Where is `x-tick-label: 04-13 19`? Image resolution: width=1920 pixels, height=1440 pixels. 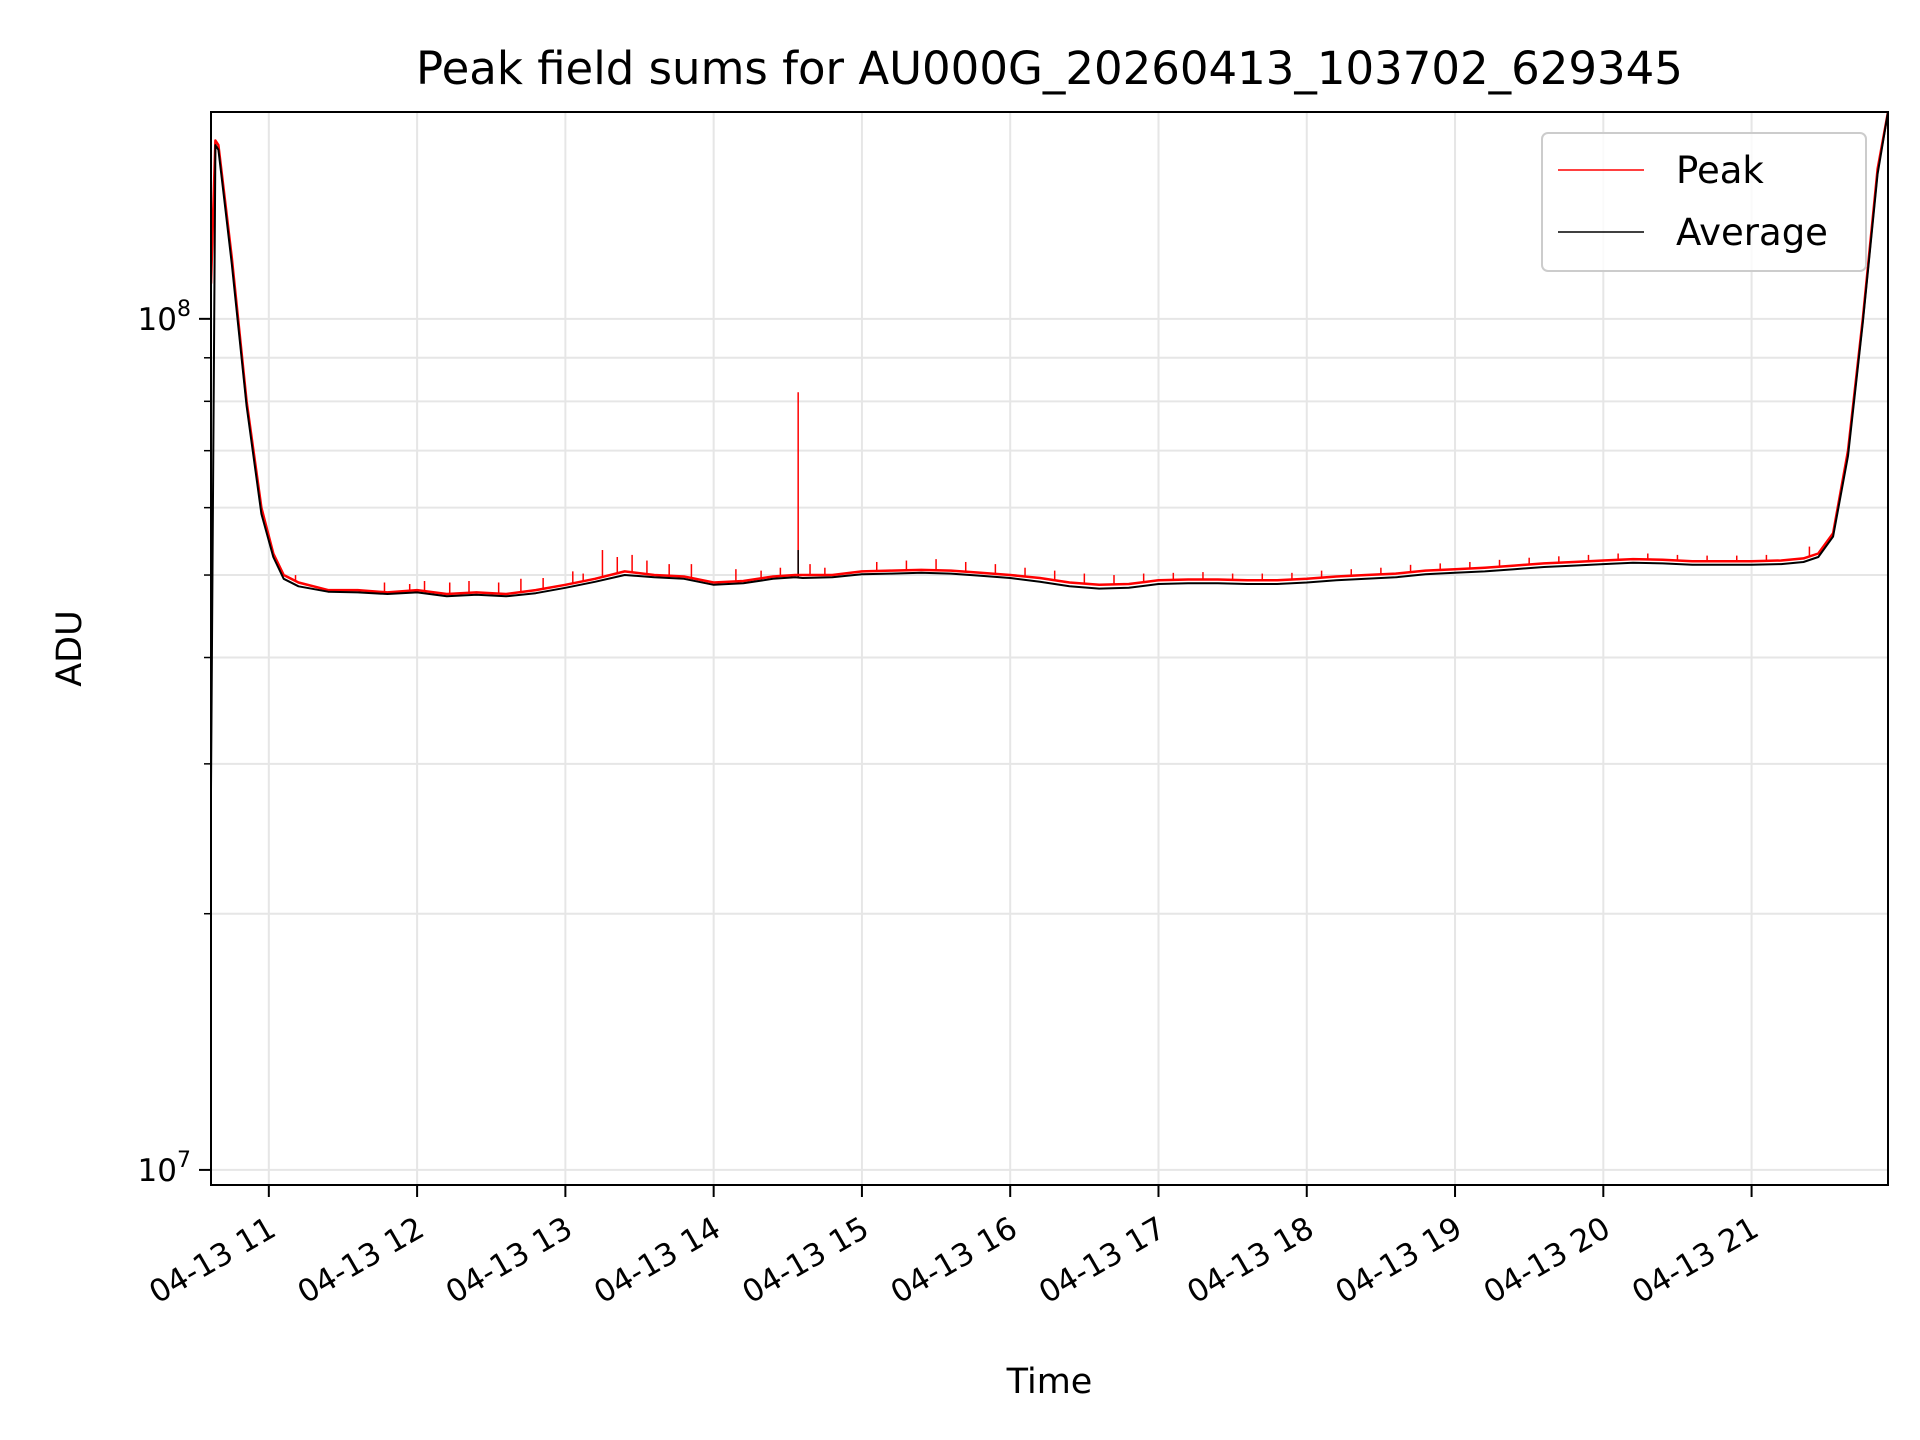 x-tick-label: 04-13 19 is located at coordinates (1399, 1260).